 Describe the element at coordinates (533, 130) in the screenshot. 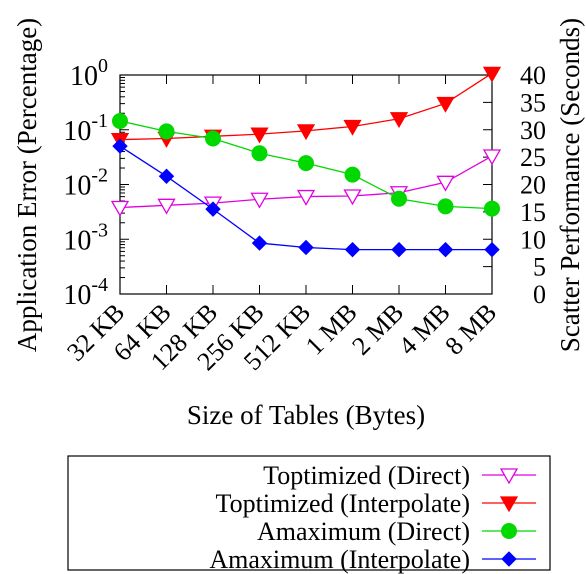

I see `right-tick-label: 30` at that location.